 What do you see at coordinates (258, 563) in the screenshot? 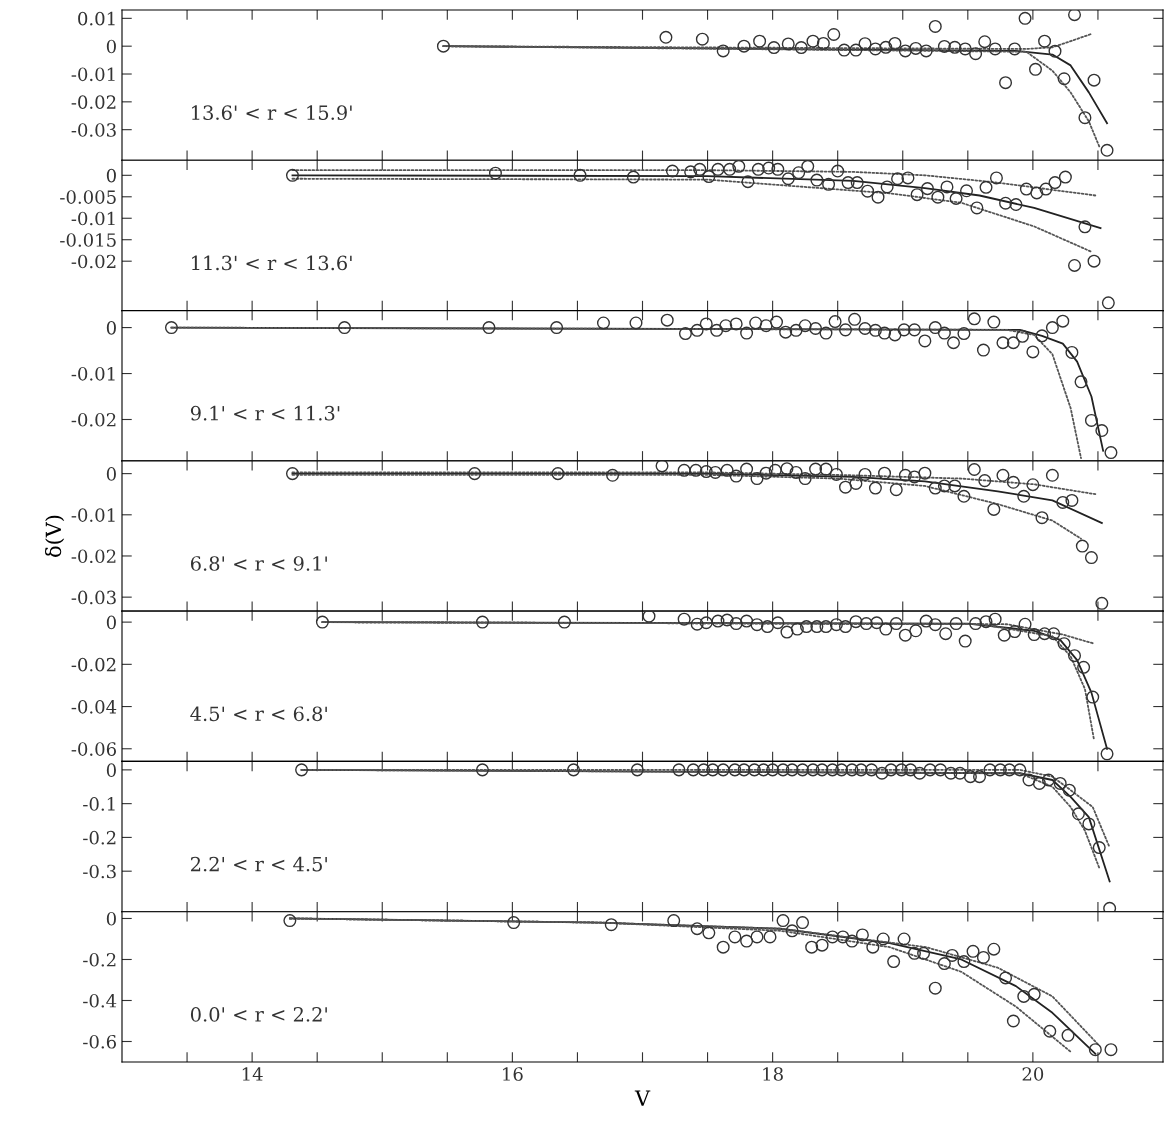
I see `annotation: 6.8' < r < 9.1'` at bounding box center [258, 563].